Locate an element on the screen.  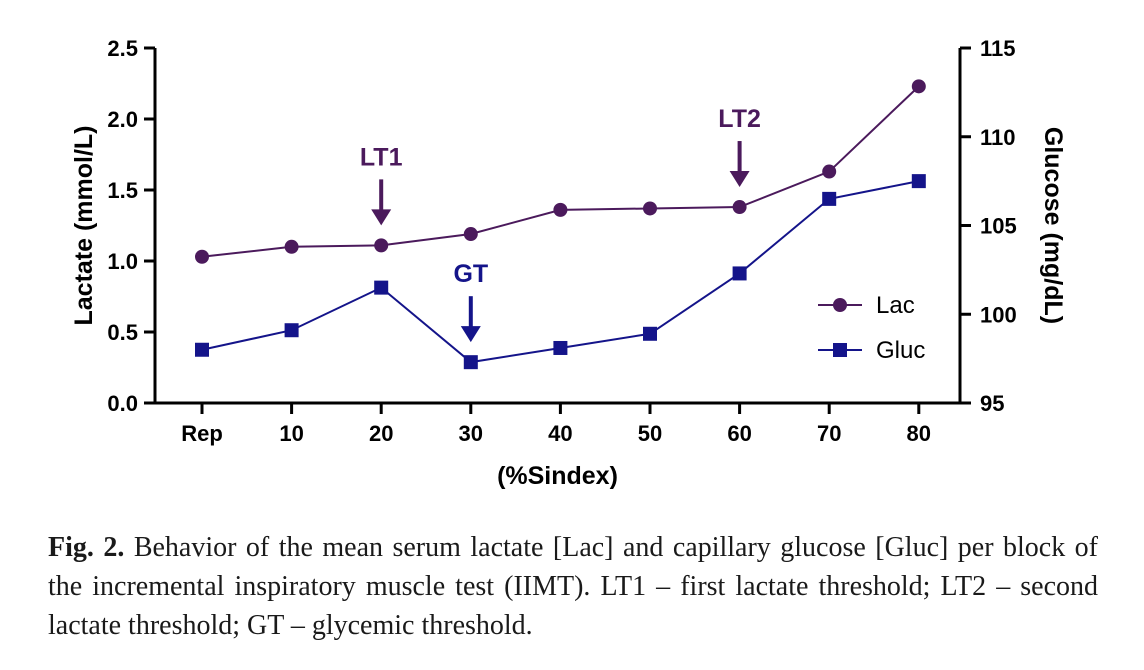
legend-item-lac: Lac is located at coordinates (866, 305).